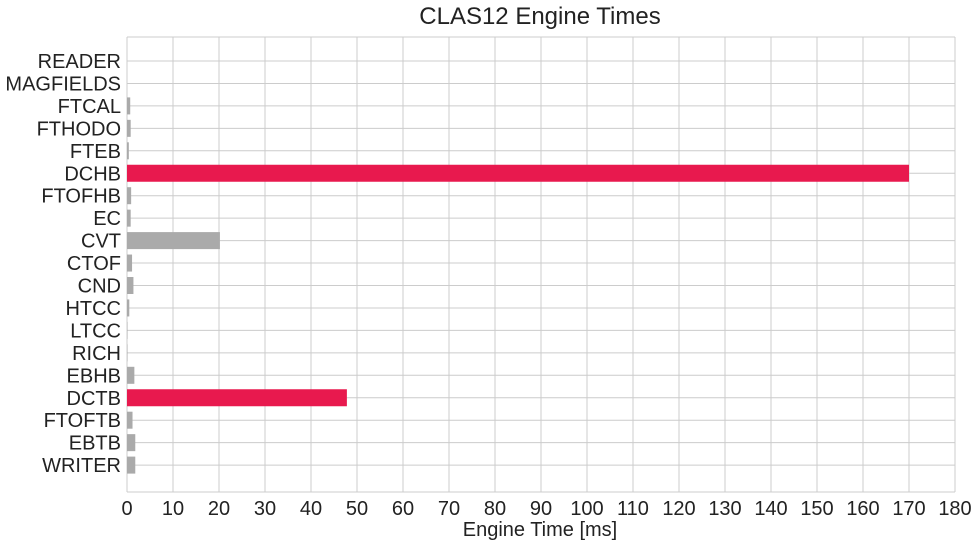 This screenshot has width=979, height=547. I want to click on bar-fteb, so click(128, 151).